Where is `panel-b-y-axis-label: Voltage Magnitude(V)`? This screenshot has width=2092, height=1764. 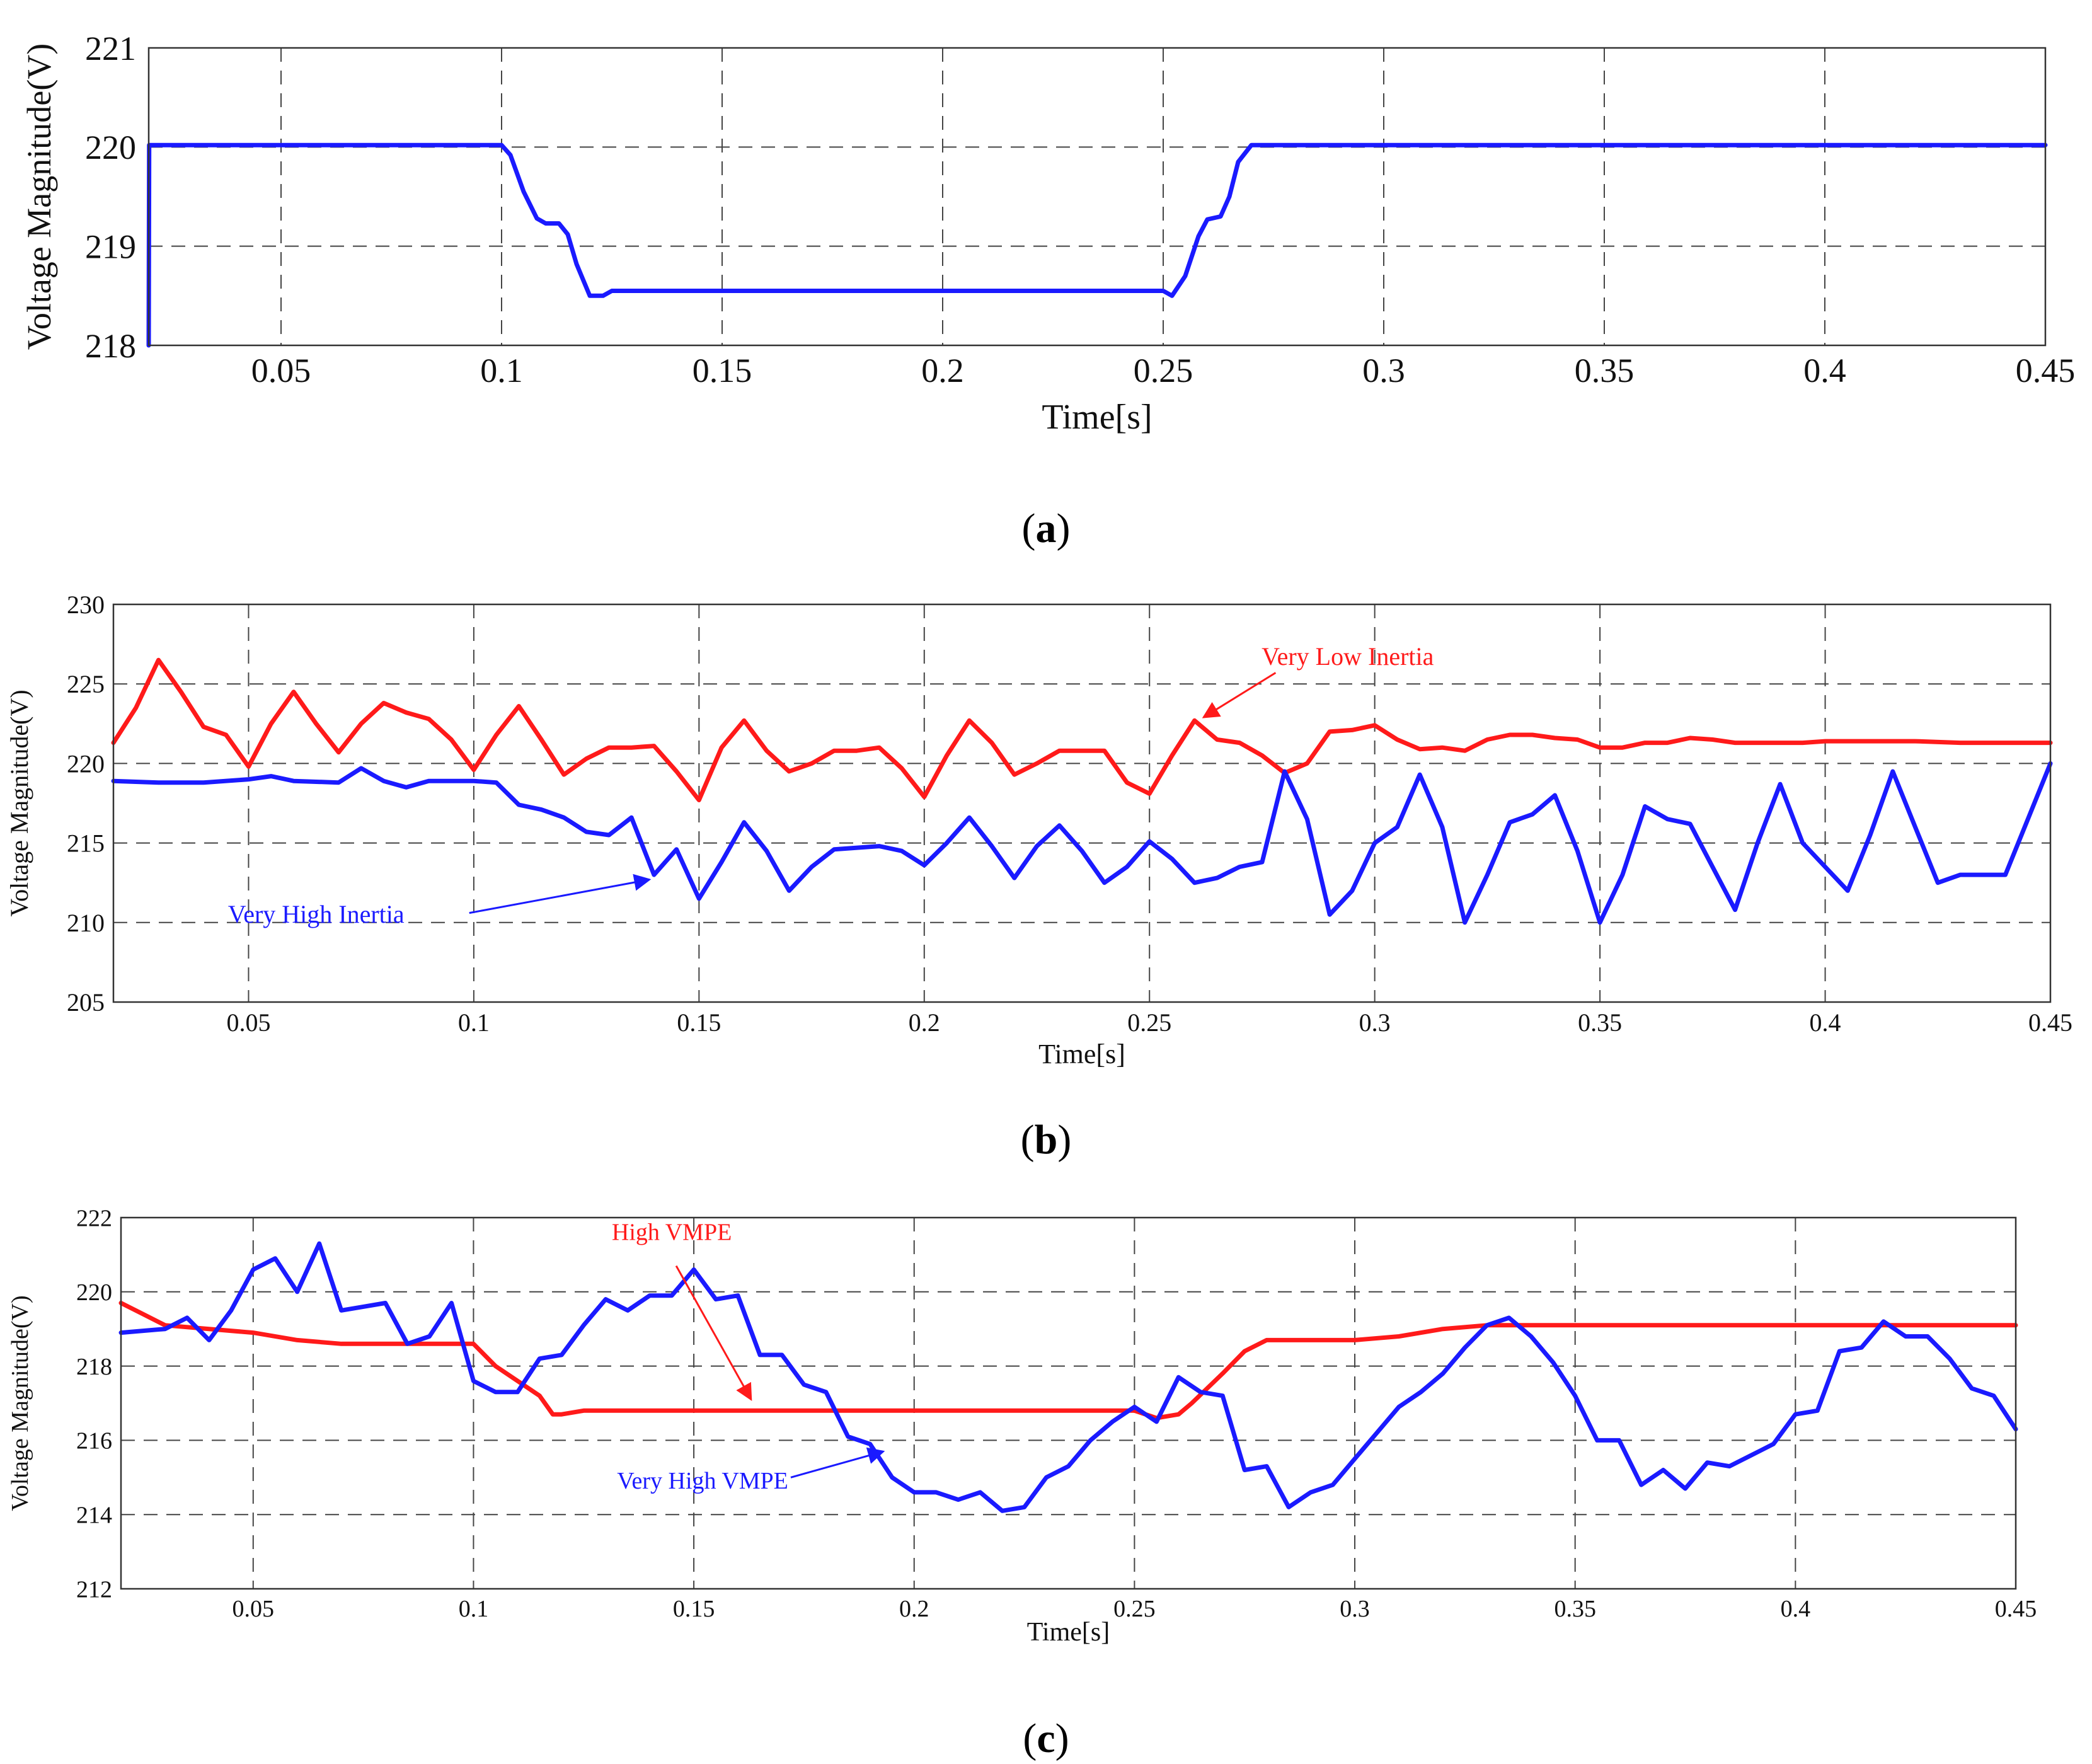 panel-b-y-axis-label: Voltage Magnitude(V) is located at coordinates (19, 802).